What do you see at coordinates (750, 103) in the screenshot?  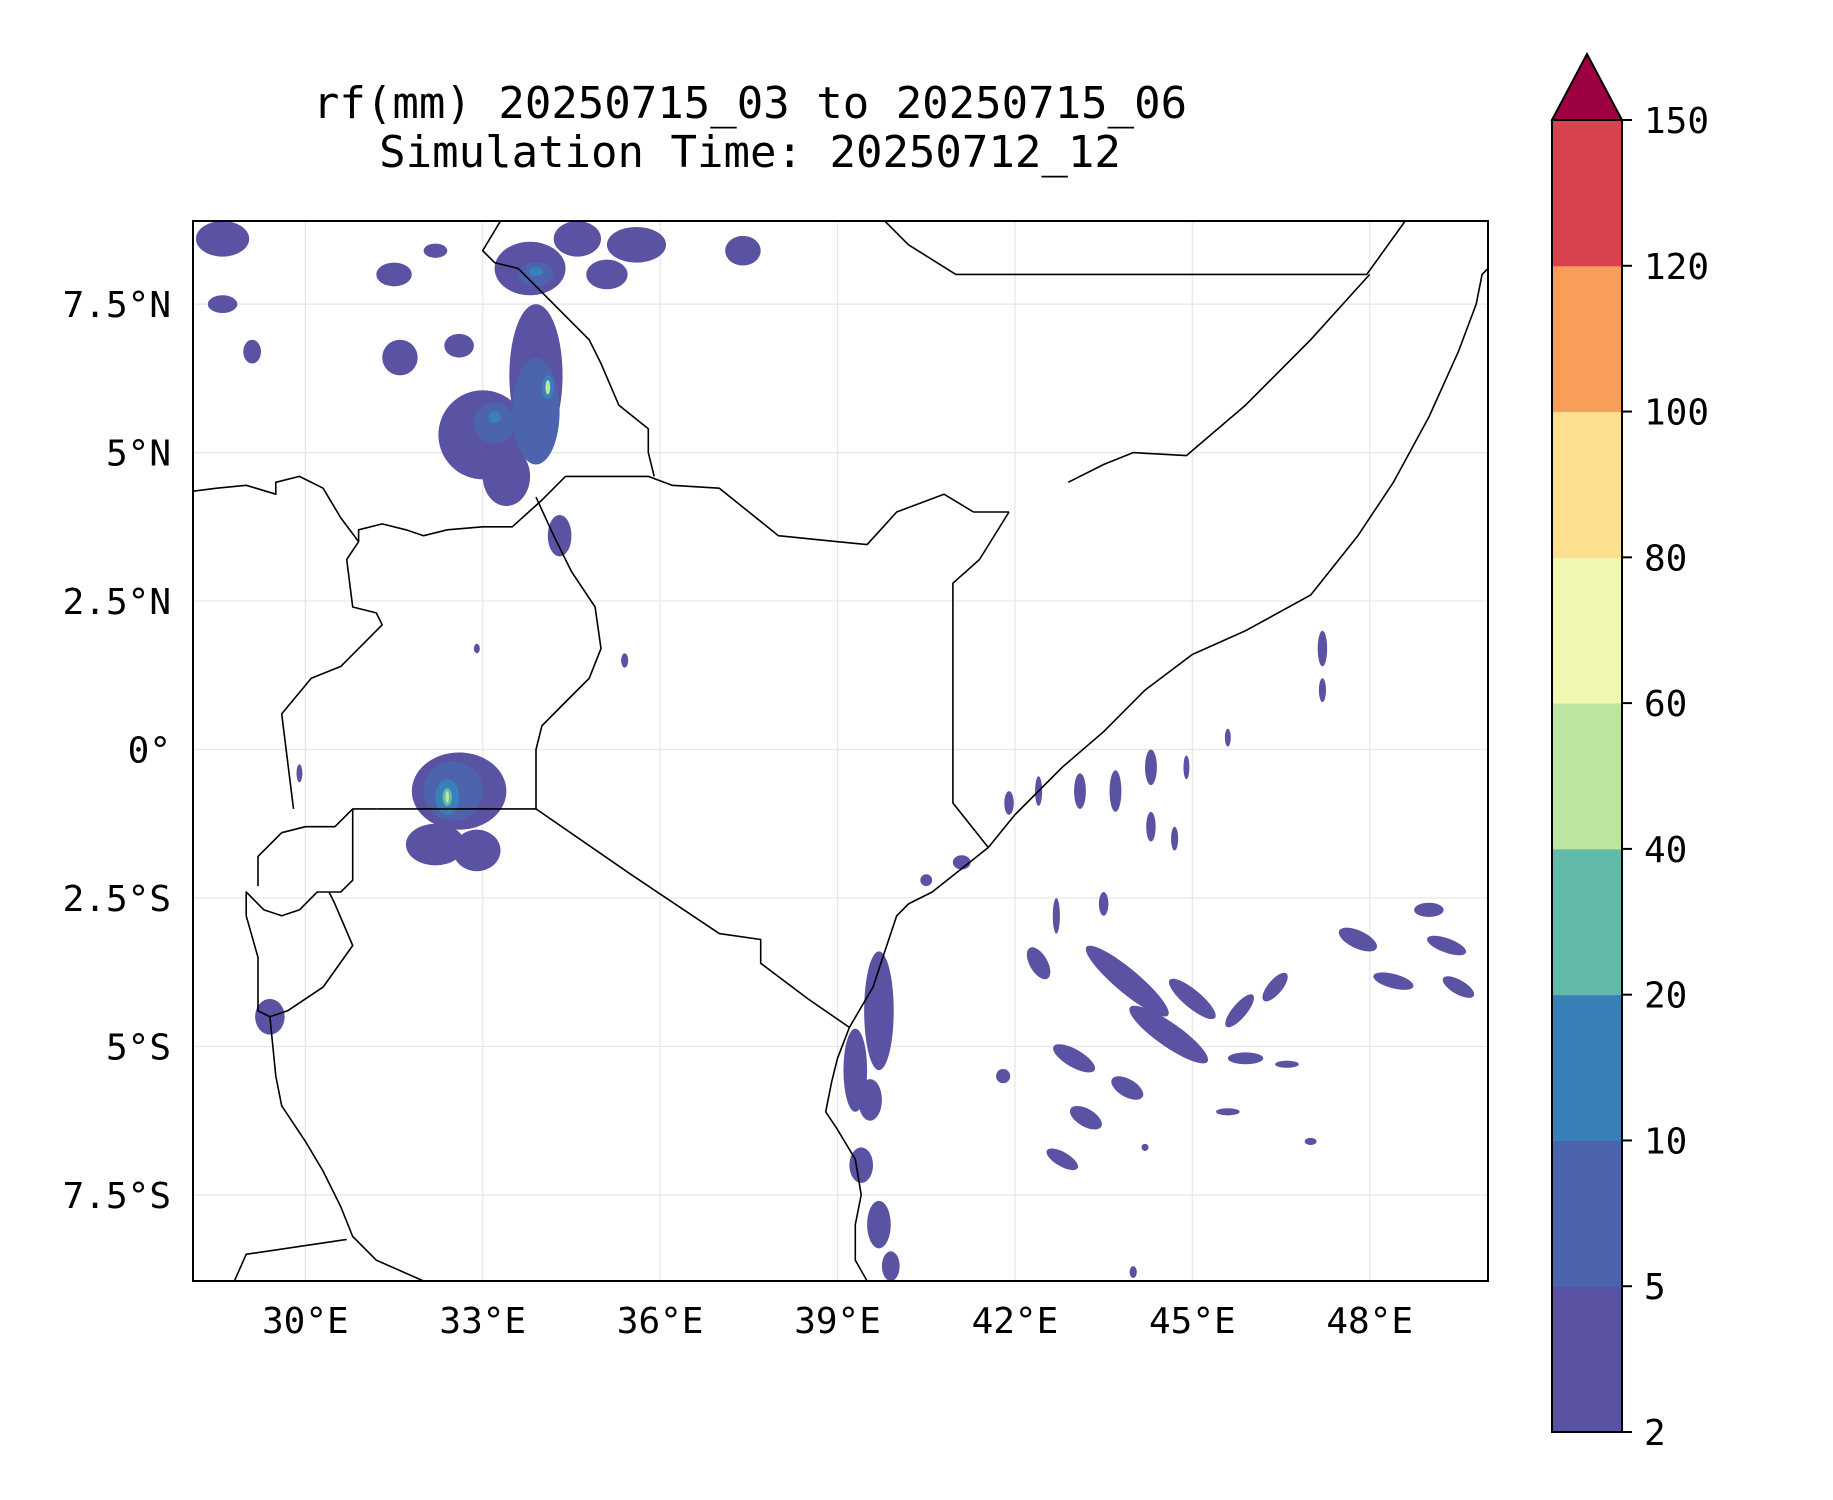 I see `map-title: rf(mm) 20250715_03 to 20250715_06` at bounding box center [750, 103].